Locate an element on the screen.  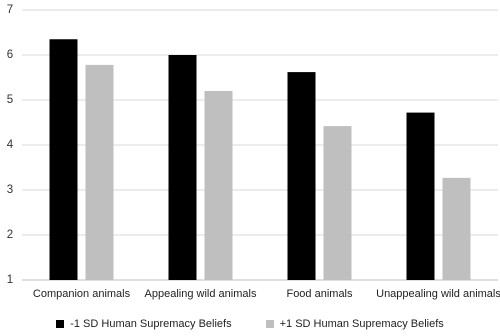
y-tick-label: 3 is located at coordinates (10, 190).